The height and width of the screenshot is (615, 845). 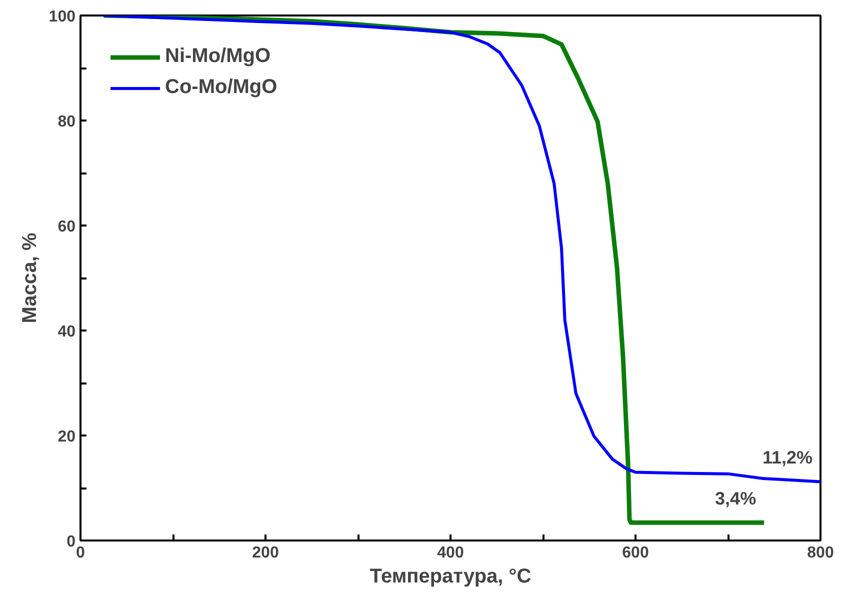 What do you see at coordinates (221, 87) in the screenshot?
I see `legend-label: Co-Mo/MgO` at bounding box center [221, 87].